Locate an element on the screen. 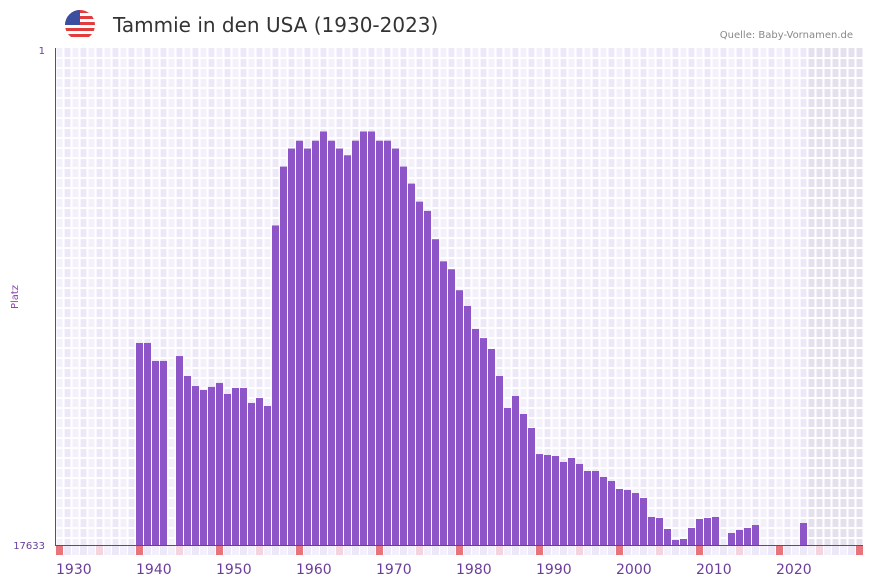 The height and width of the screenshot is (587, 873). bar-1972 is located at coordinates (395, 346).